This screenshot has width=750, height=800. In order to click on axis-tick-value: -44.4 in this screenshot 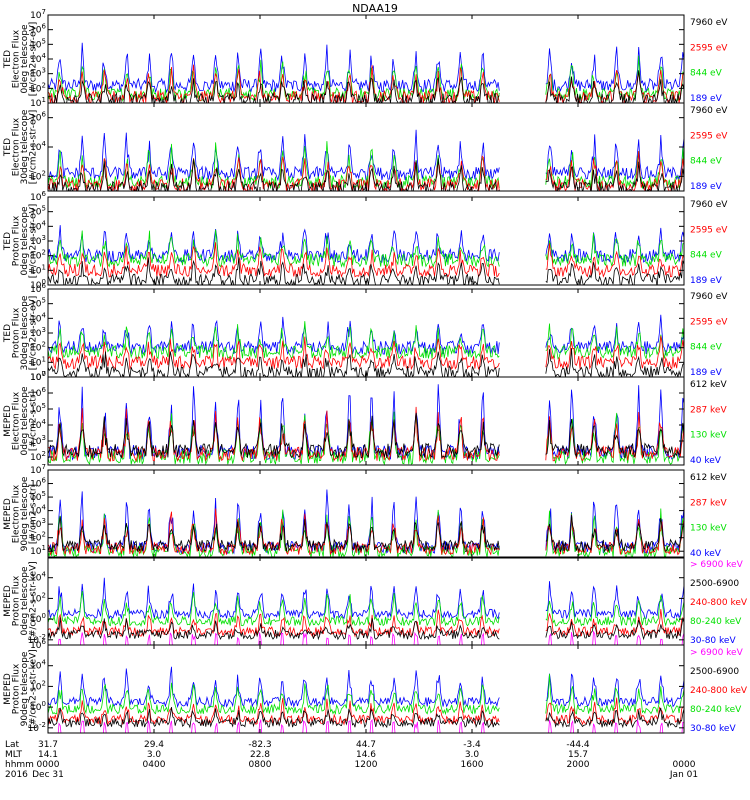, I will do `click(578, 745)`.